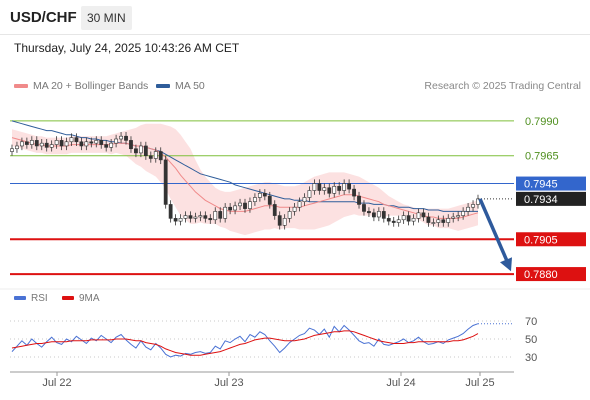 The height and width of the screenshot is (400, 590). Describe the element at coordinates (502, 86) in the screenshot. I see `research-credit: Research © 2025 Trading Central` at that location.